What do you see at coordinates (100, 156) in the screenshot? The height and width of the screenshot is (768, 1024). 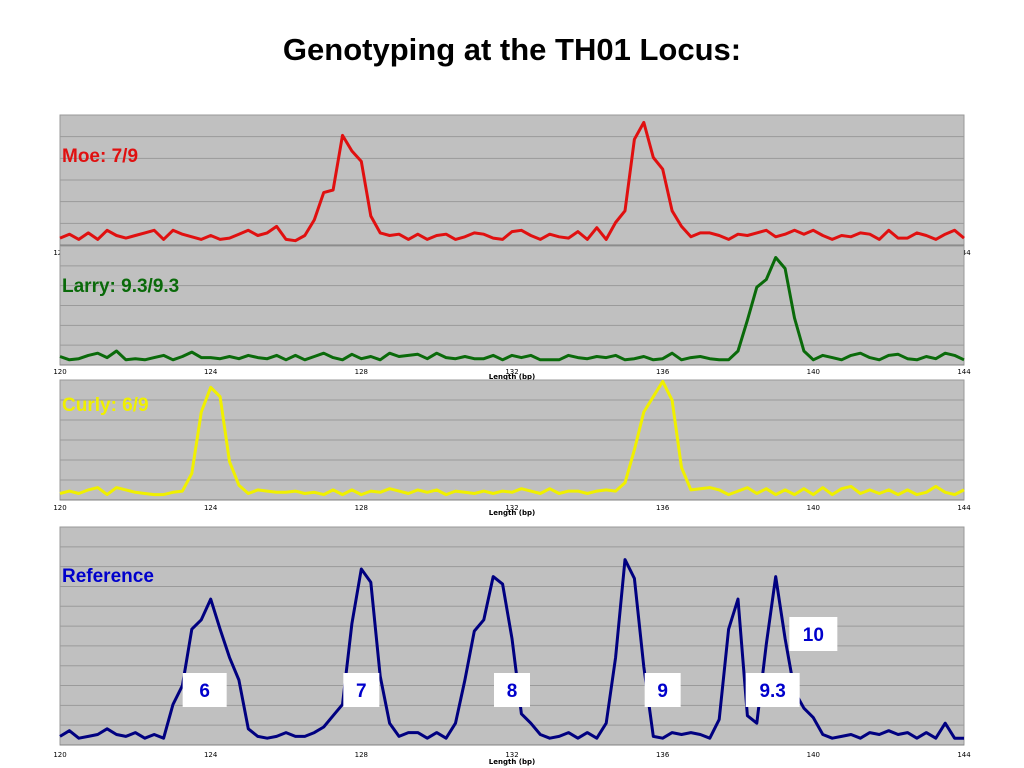 I see `panel-label: Moe: 7/9` at bounding box center [100, 156].